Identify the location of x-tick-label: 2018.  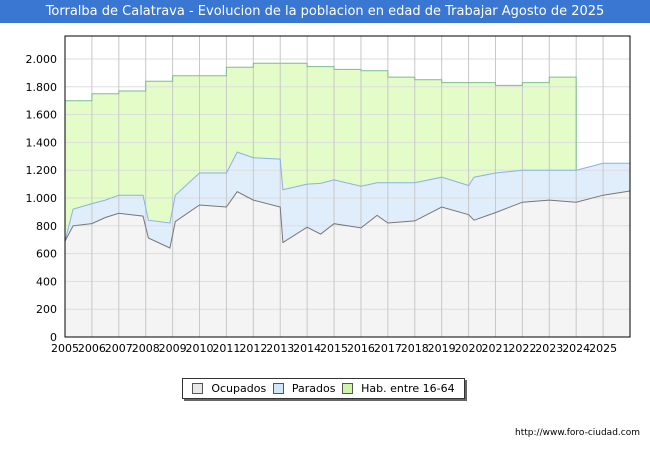
(415, 348).